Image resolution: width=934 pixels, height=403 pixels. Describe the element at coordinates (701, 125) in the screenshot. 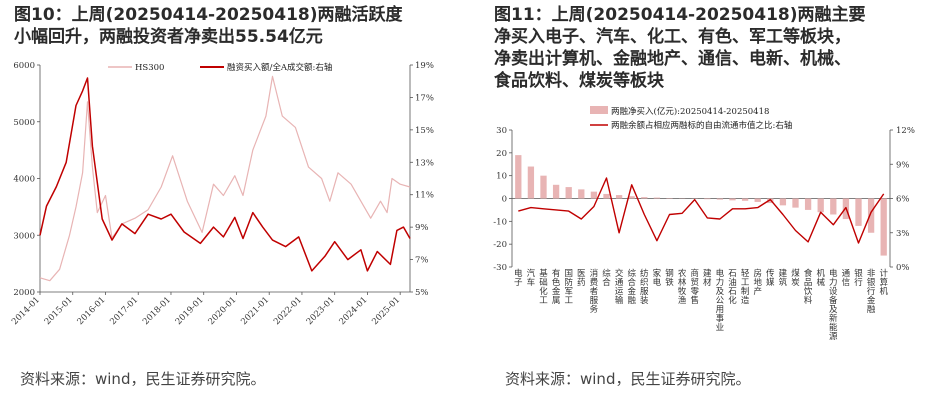

I see `legend-line-label: 两融余额占相应两融标的自由流通市值之比:右轴` at that location.